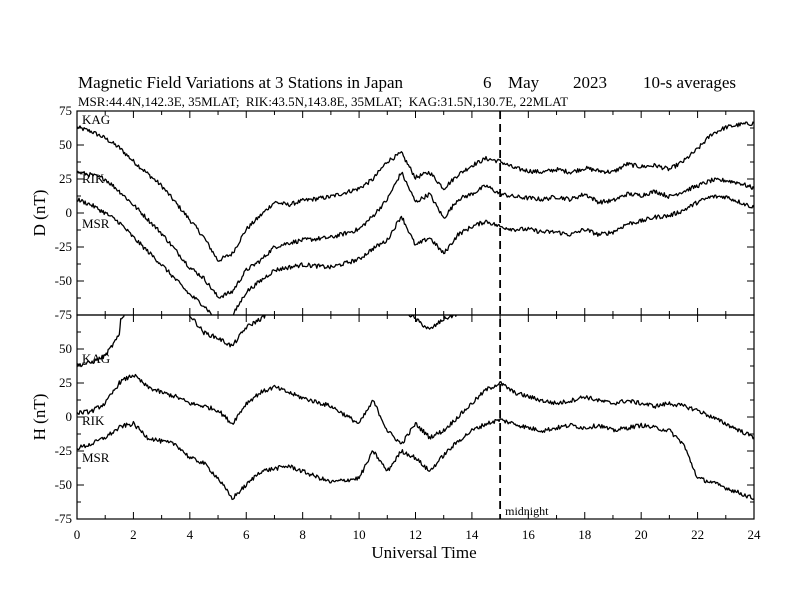 The image size is (792, 612). Describe the element at coordinates (96, 457) in the screenshot. I see `series-label-h-msr: MSR` at that location.